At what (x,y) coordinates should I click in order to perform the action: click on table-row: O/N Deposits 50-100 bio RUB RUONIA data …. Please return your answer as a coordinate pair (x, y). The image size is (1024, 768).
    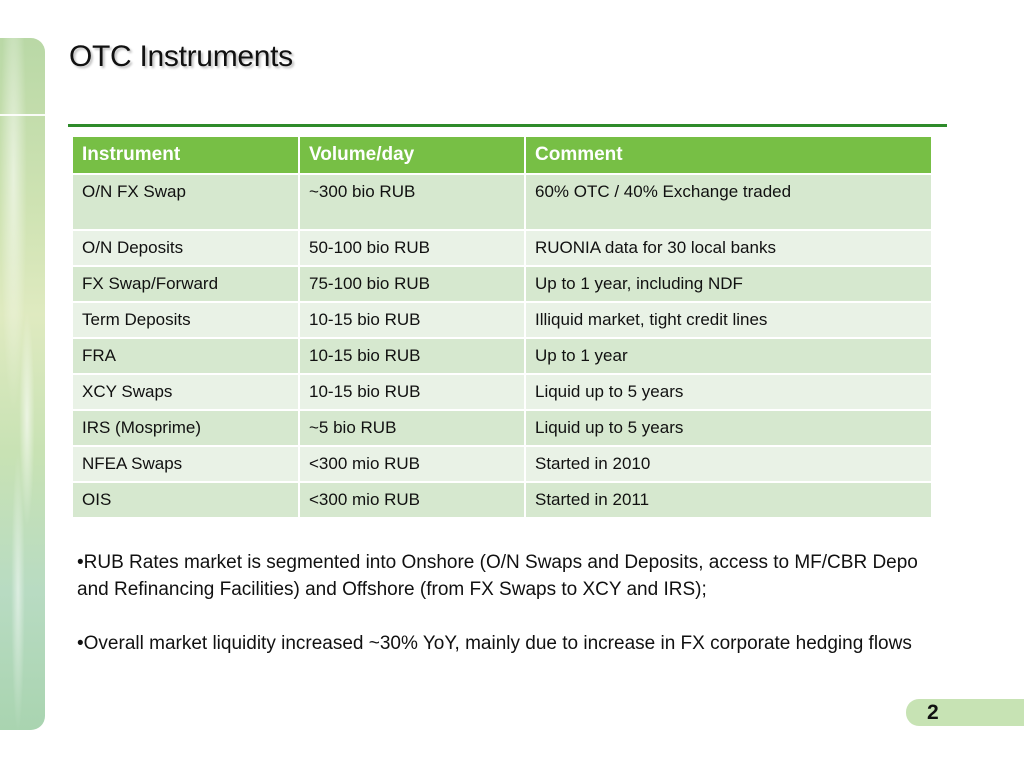
    Looking at the image, I should click on (502, 248).